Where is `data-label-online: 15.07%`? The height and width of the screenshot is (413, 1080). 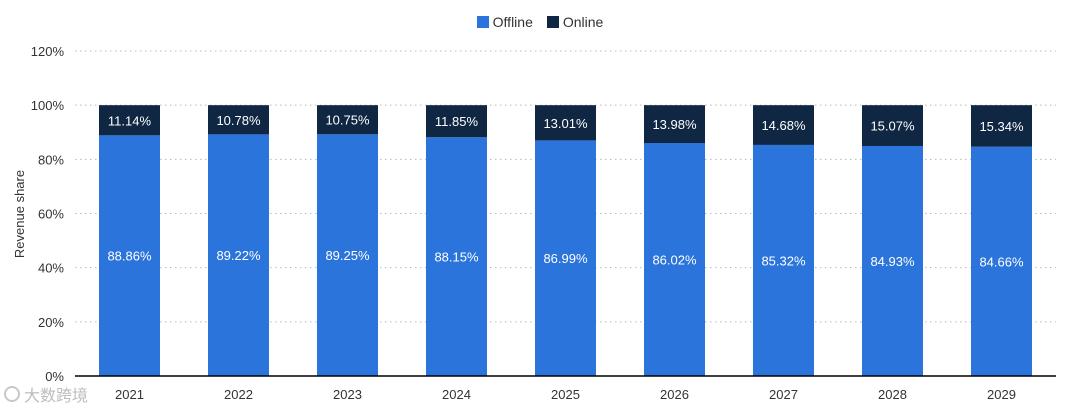
data-label-online: 15.07% is located at coordinates (892, 126).